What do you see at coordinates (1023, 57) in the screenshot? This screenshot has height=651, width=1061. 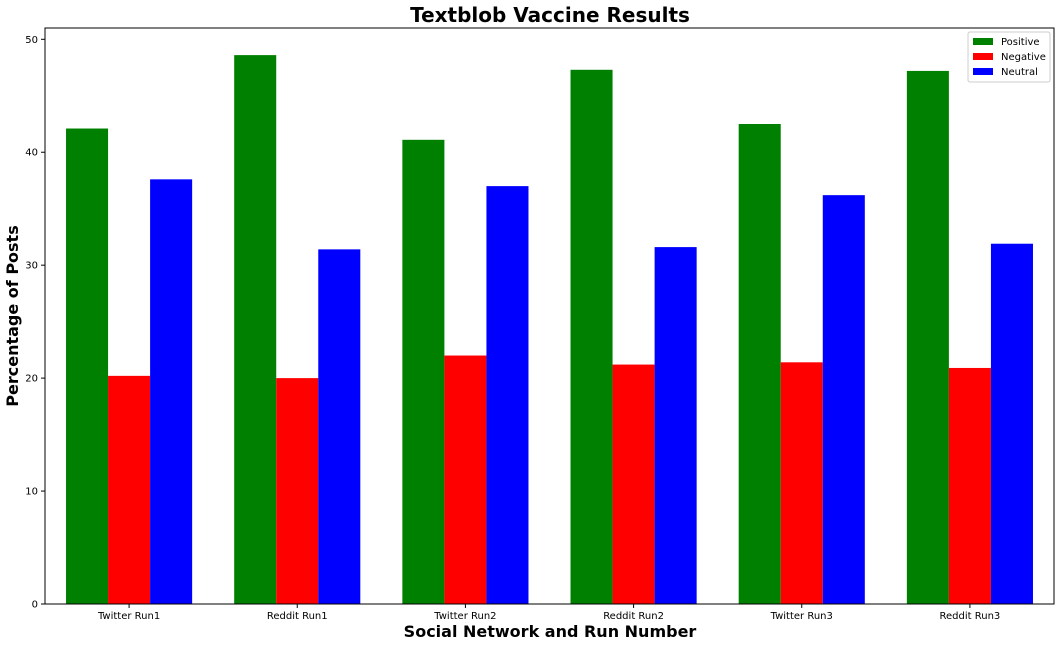 I see `legend-label-negative: Negative` at bounding box center [1023, 57].